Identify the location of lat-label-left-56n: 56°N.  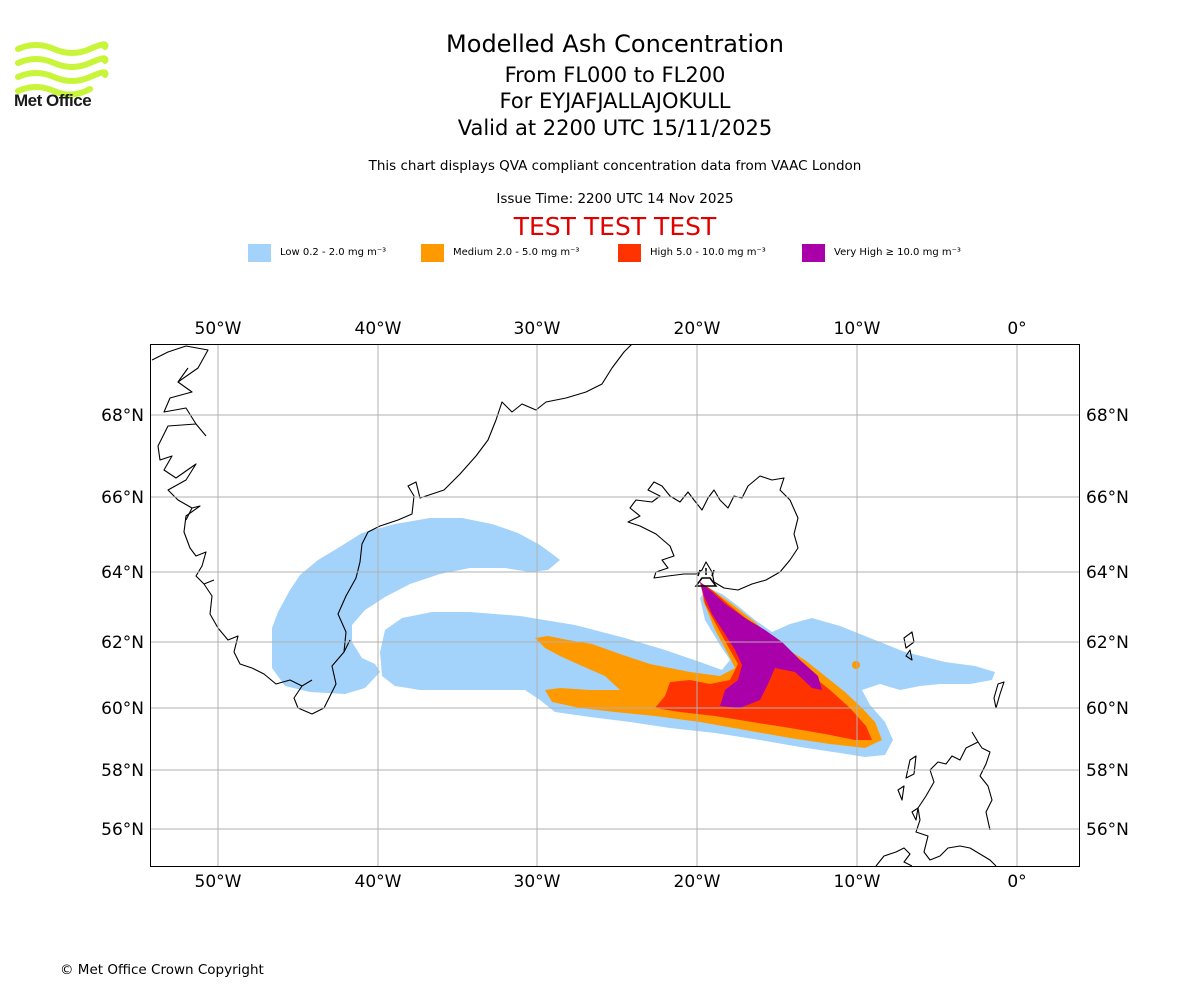
(122, 830).